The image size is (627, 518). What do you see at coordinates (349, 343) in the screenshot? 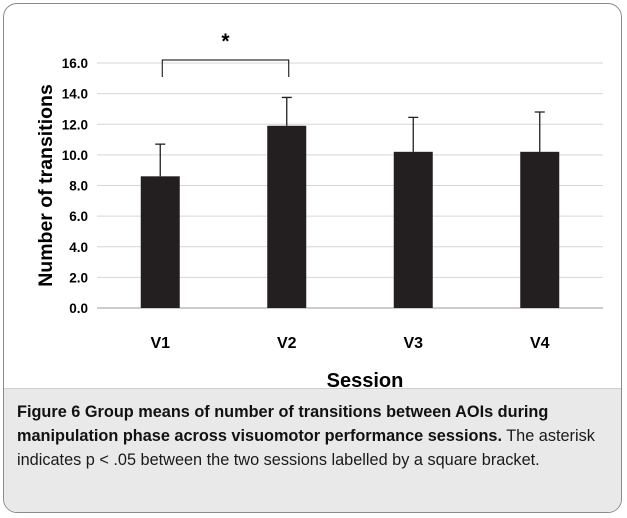
I see `x-tick-labels: V1 V2 V3 V4` at bounding box center [349, 343].